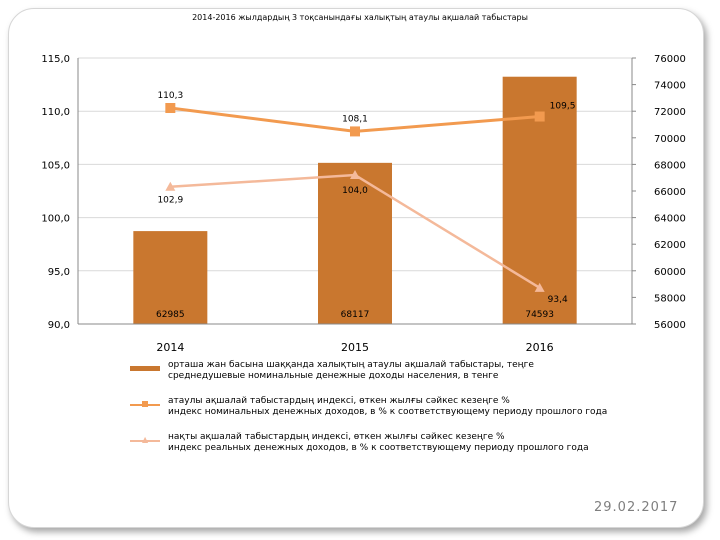  I want to click on legend-key-bar, so click(145, 368).